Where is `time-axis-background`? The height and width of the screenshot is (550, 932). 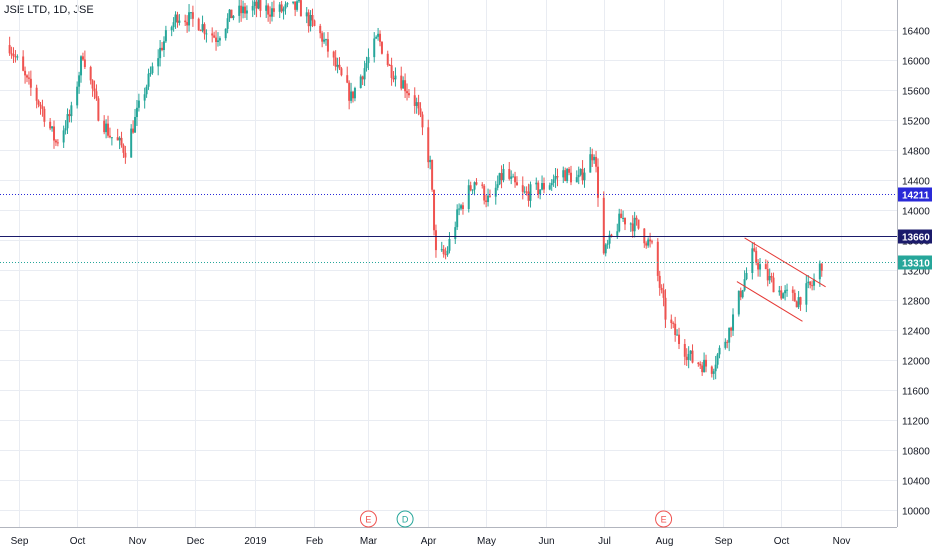
time-axis-background is located at coordinates (466, 538).